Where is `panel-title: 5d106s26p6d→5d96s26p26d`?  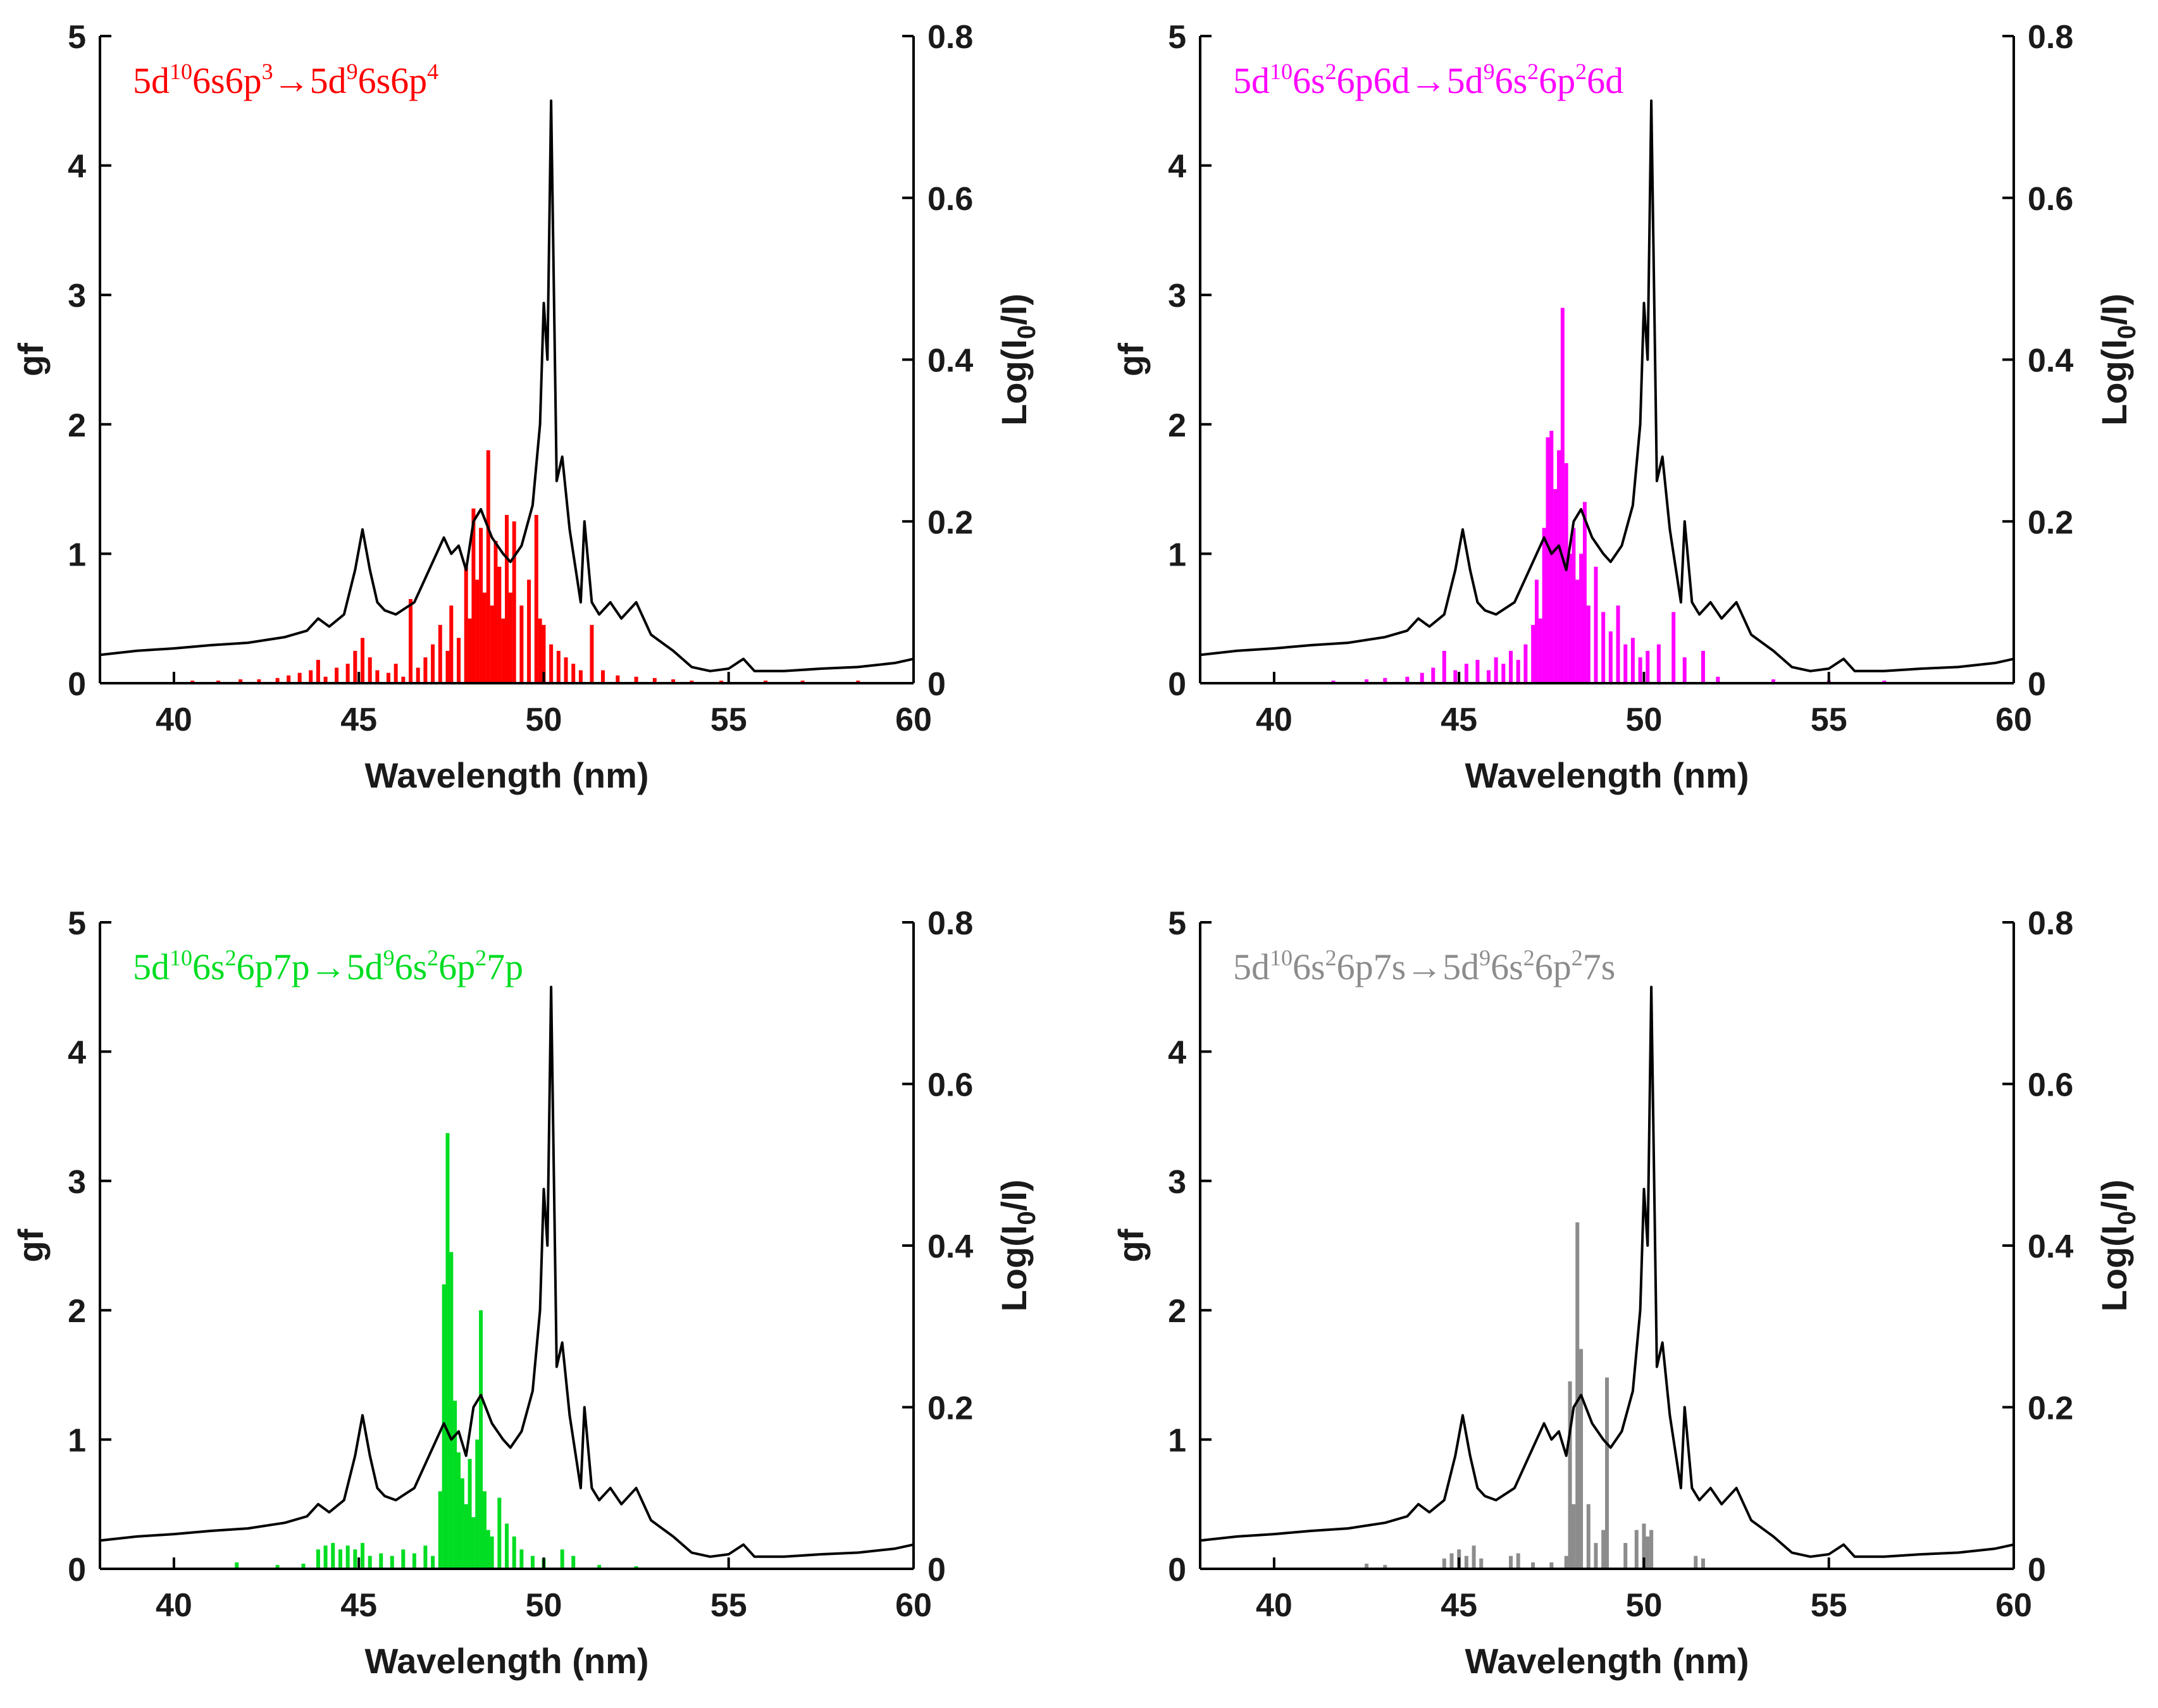
panel-title: 5d106s26p6d→5d96s26p26d is located at coordinates (1428, 80).